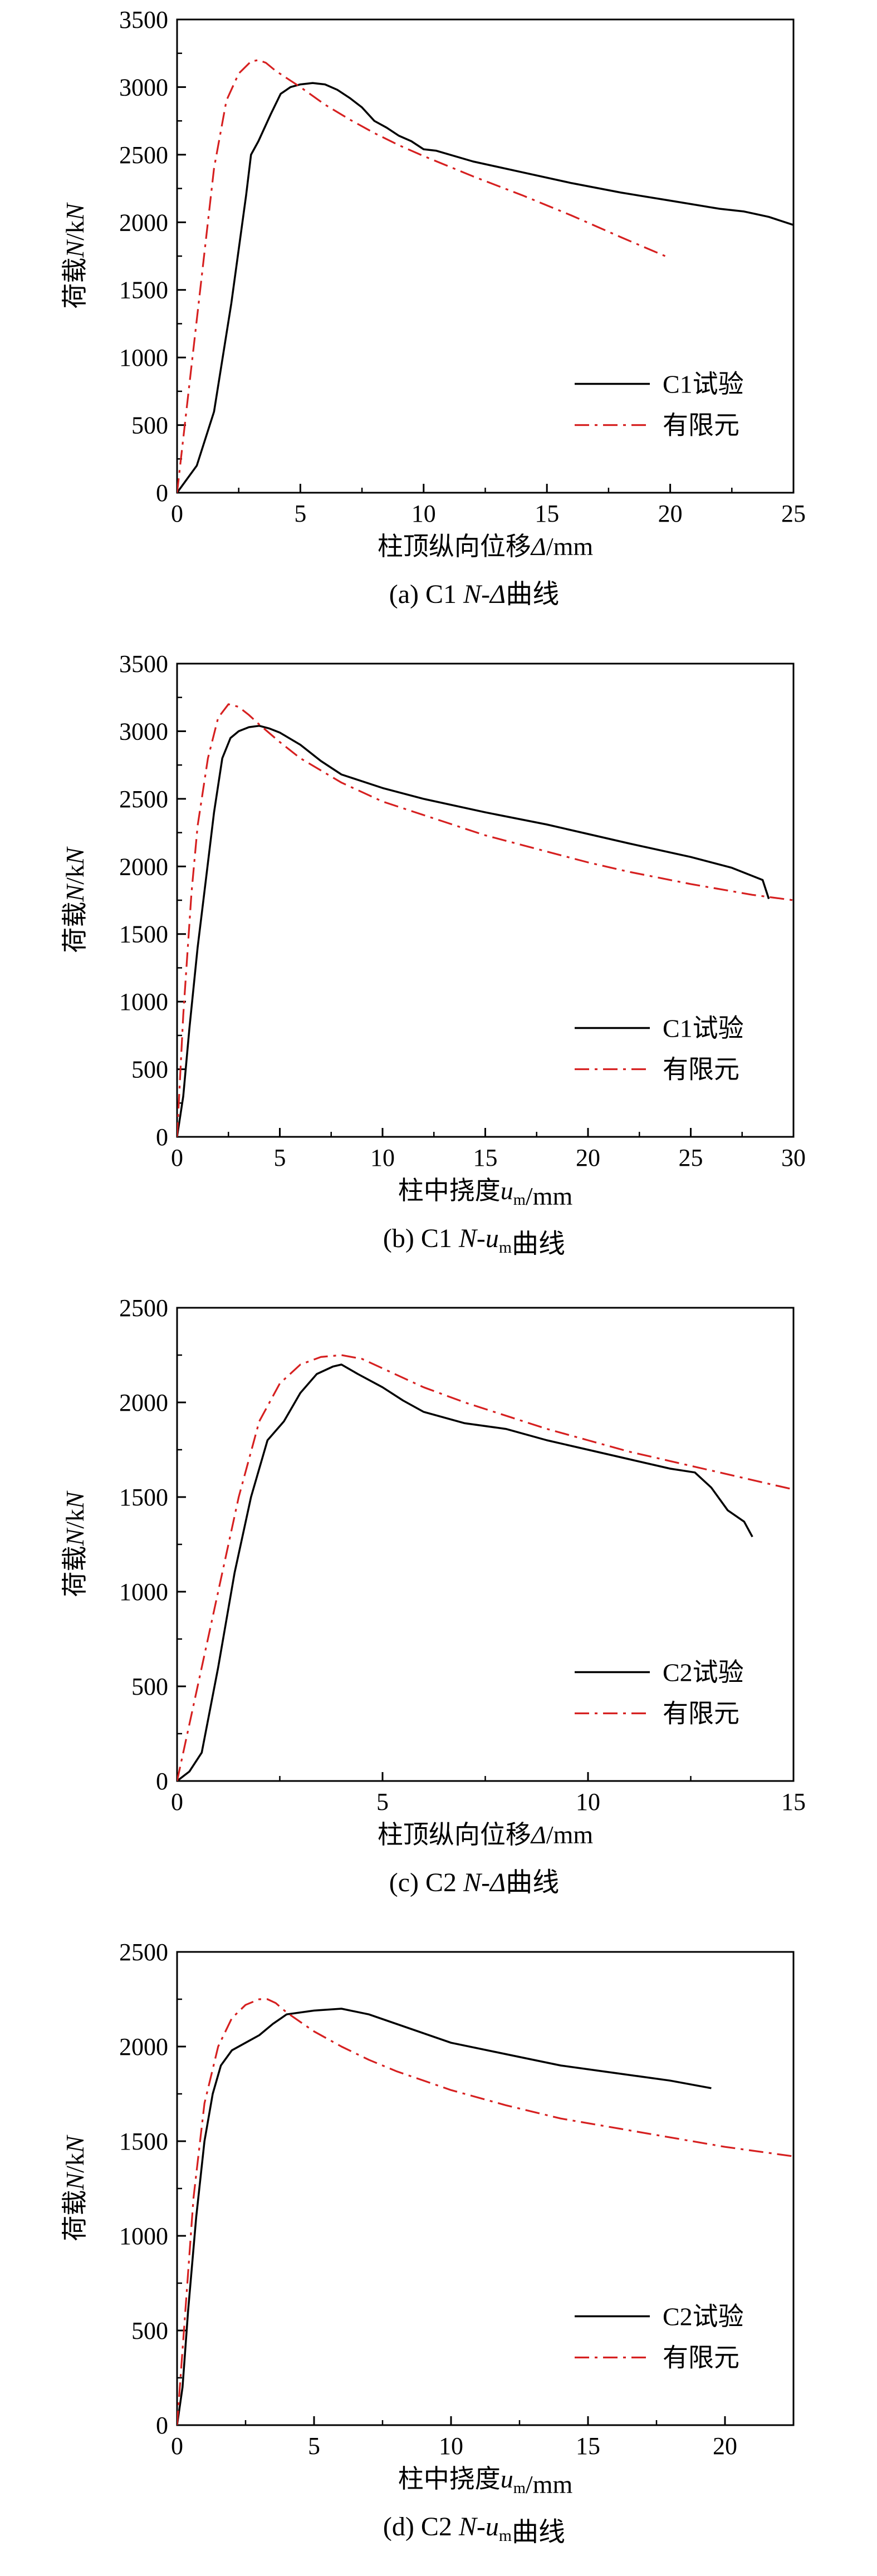 This screenshot has width=877, height=2576. Describe the element at coordinates (474, 1882) in the screenshot. I see `chart-caption: (c) C2 N-Δ曲线` at that location.